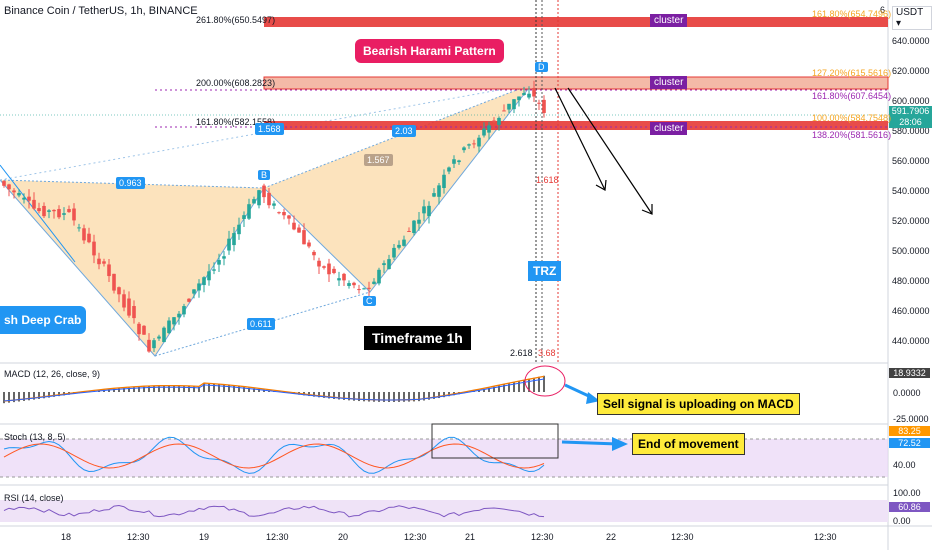 This screenshot has width=932, height=550. Describe the element at coordinates (909, 431) in the screenshot. I see `stoch-k-badge: 83.25` at that location.